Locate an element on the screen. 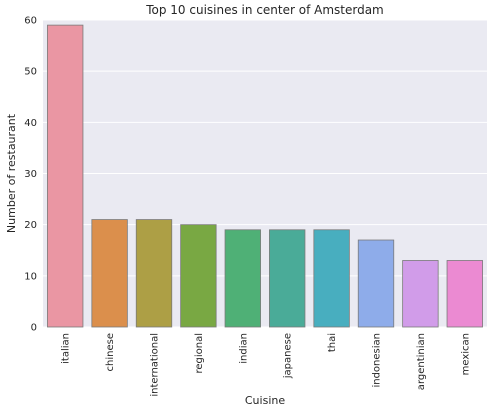 This screenshot has width=494, height=411. x-tick-label: mexican is located at coordinates (465, 354).